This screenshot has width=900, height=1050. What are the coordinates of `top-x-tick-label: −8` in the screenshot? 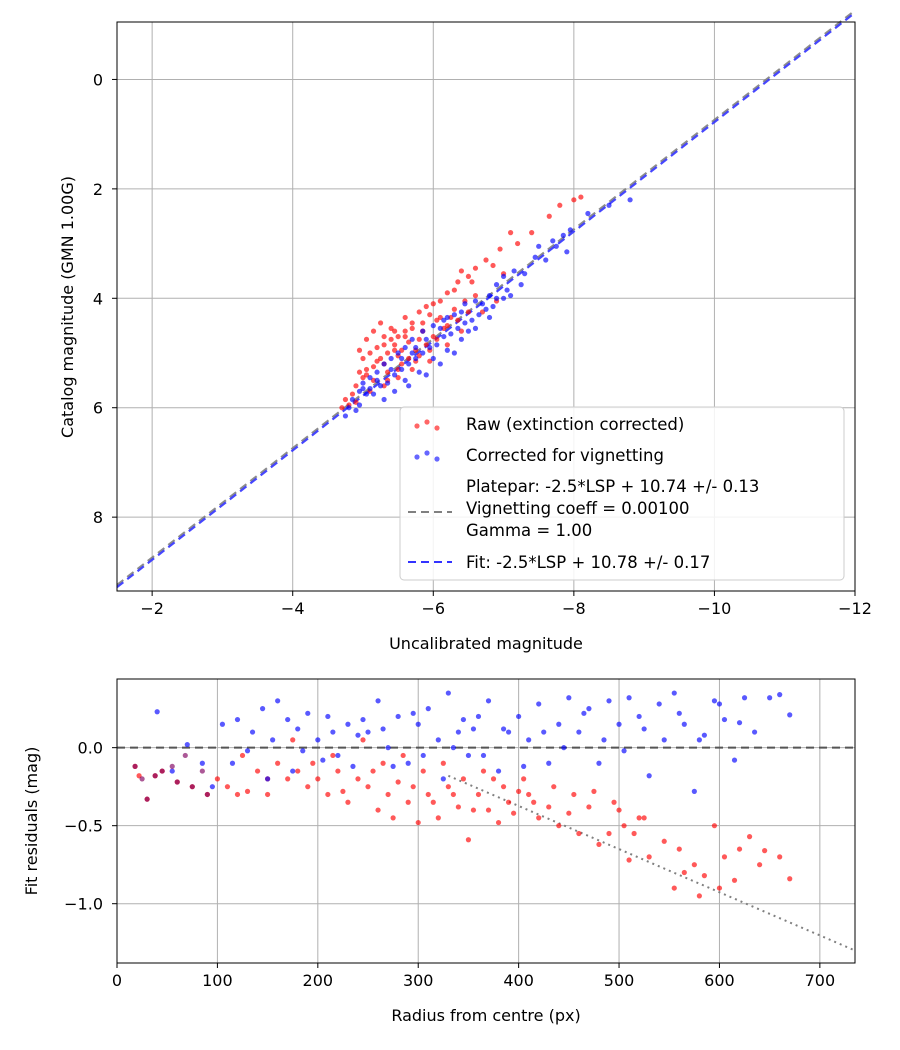 It's located at (574, 608).